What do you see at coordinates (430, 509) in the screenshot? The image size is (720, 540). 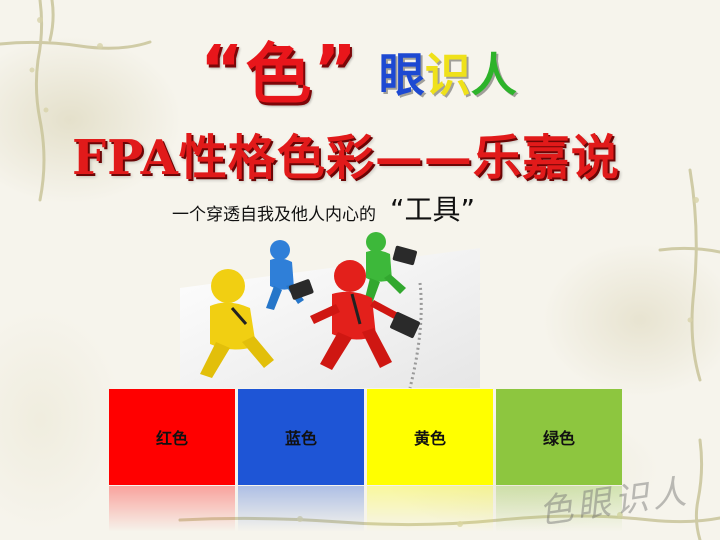 I see `reflection-yellow` at bounding box center [430, 509].